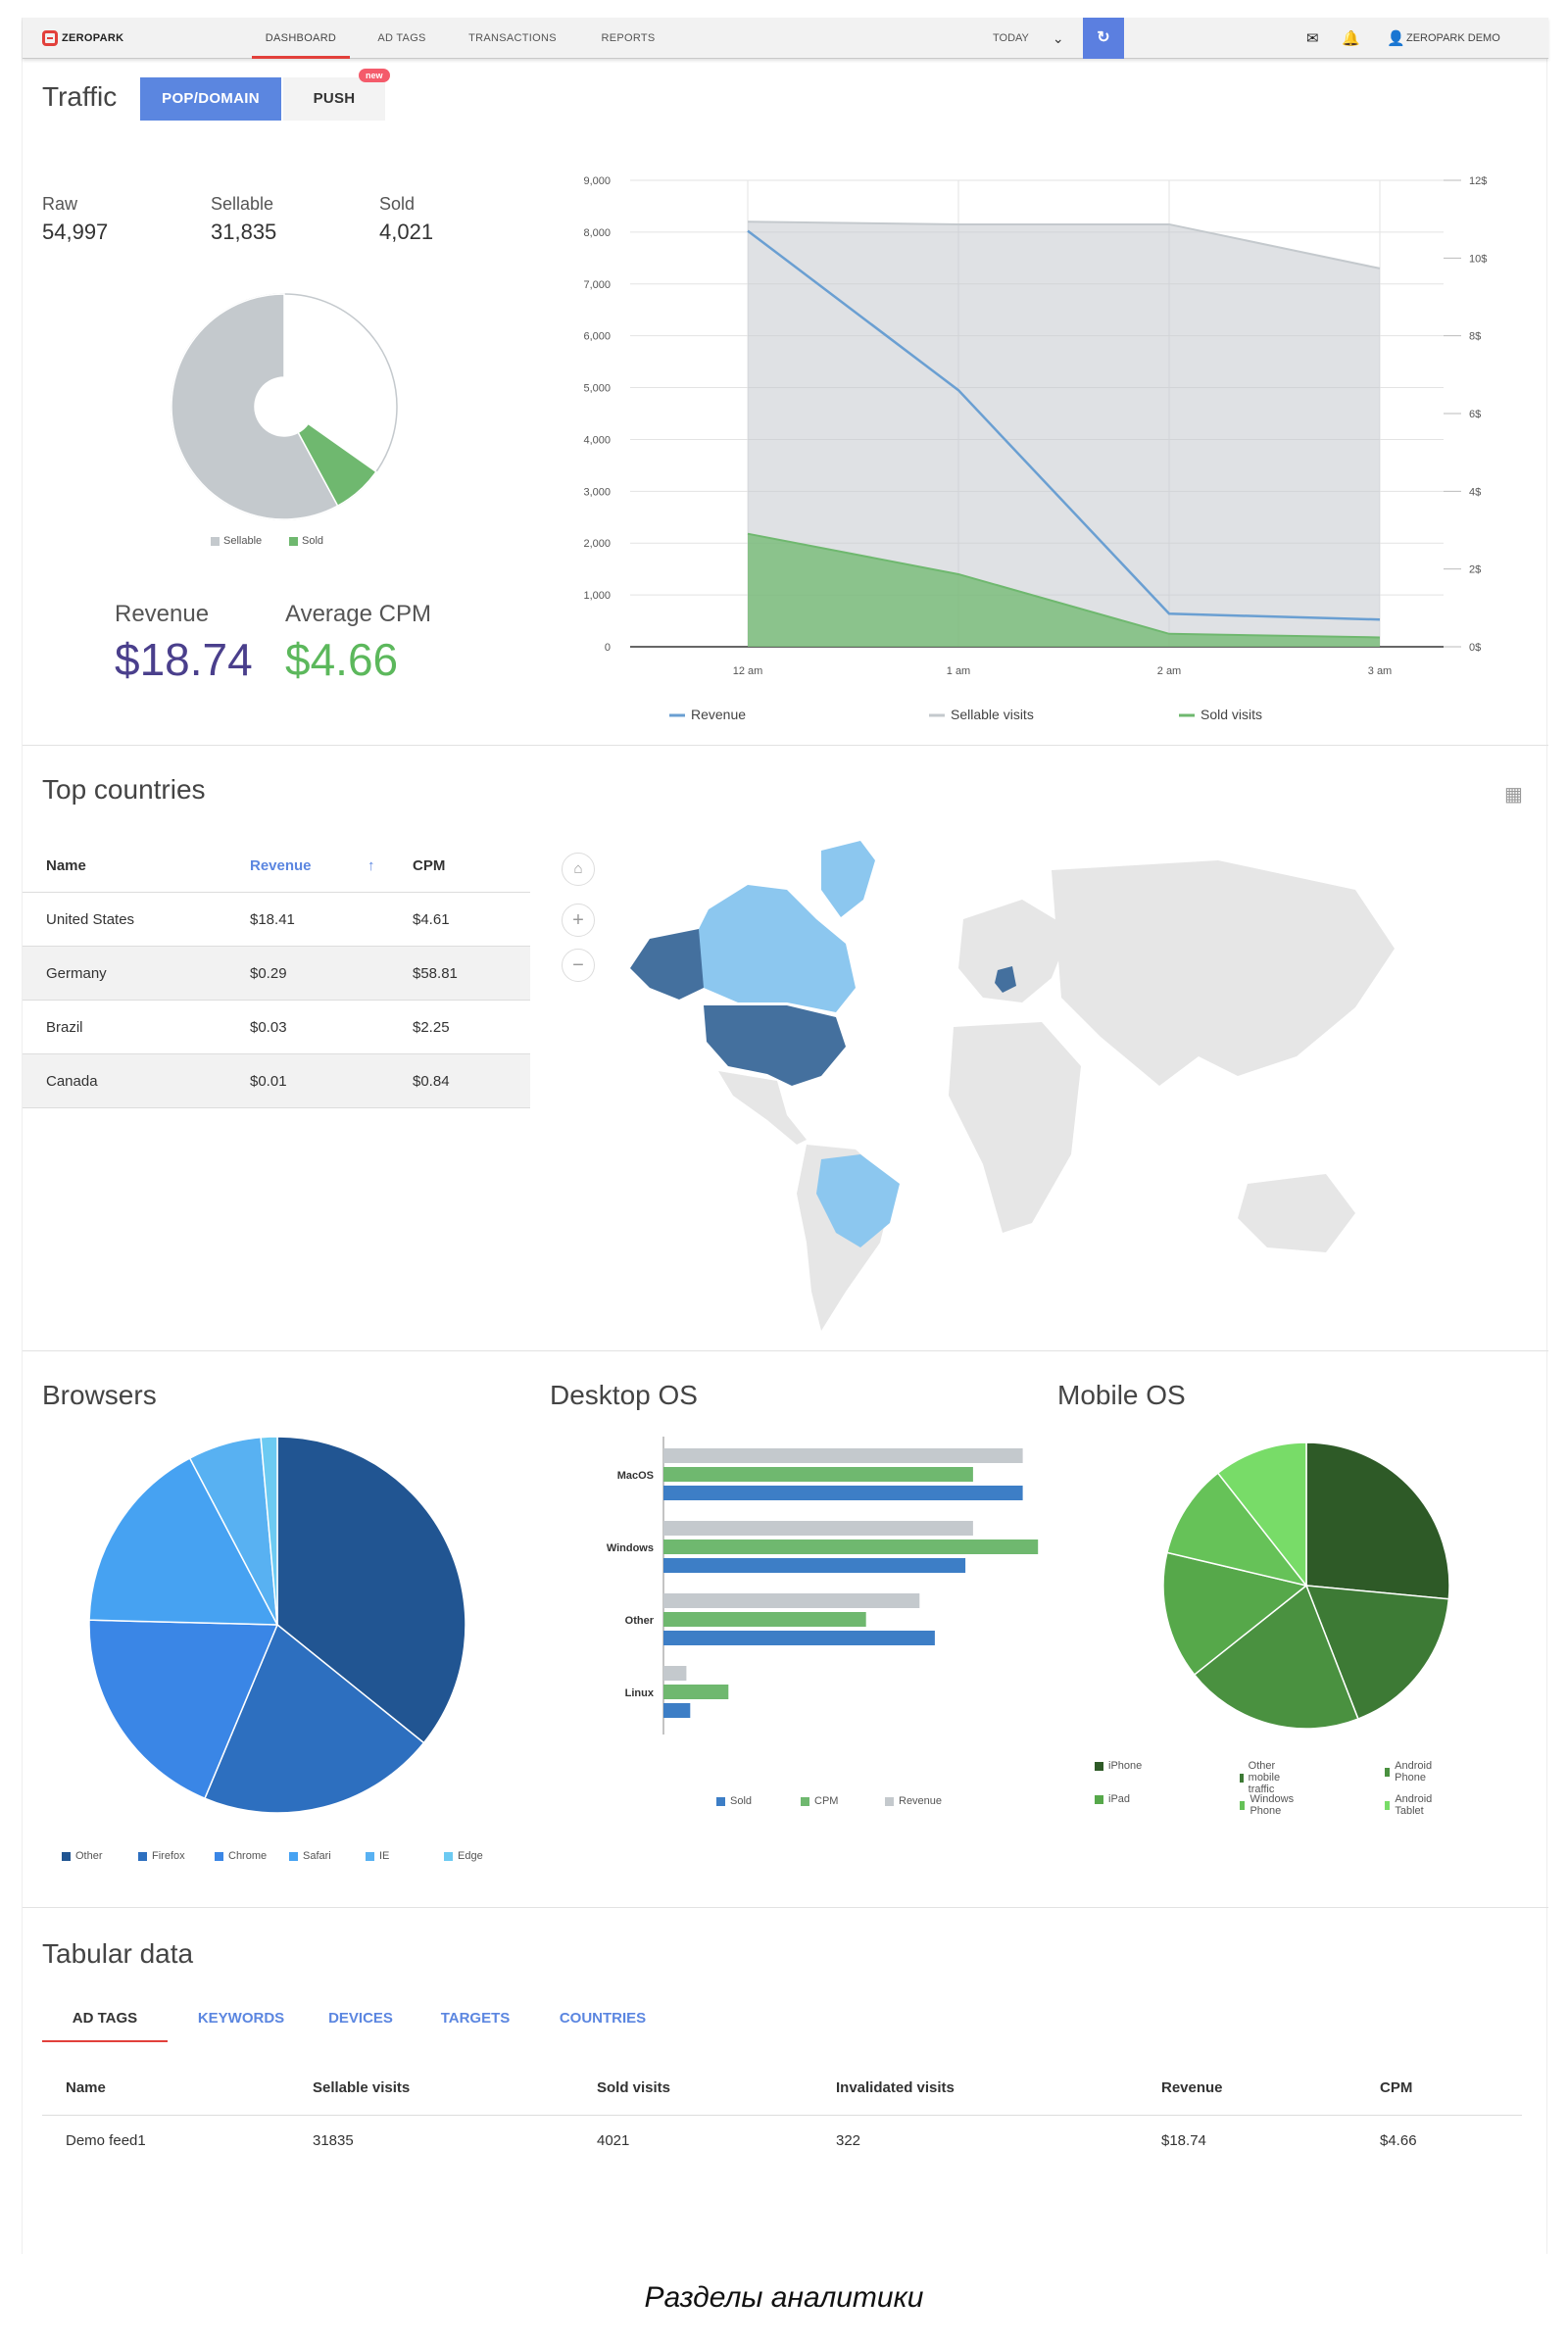  I want to click on legend-item: Chrome, so click(241, 1856).